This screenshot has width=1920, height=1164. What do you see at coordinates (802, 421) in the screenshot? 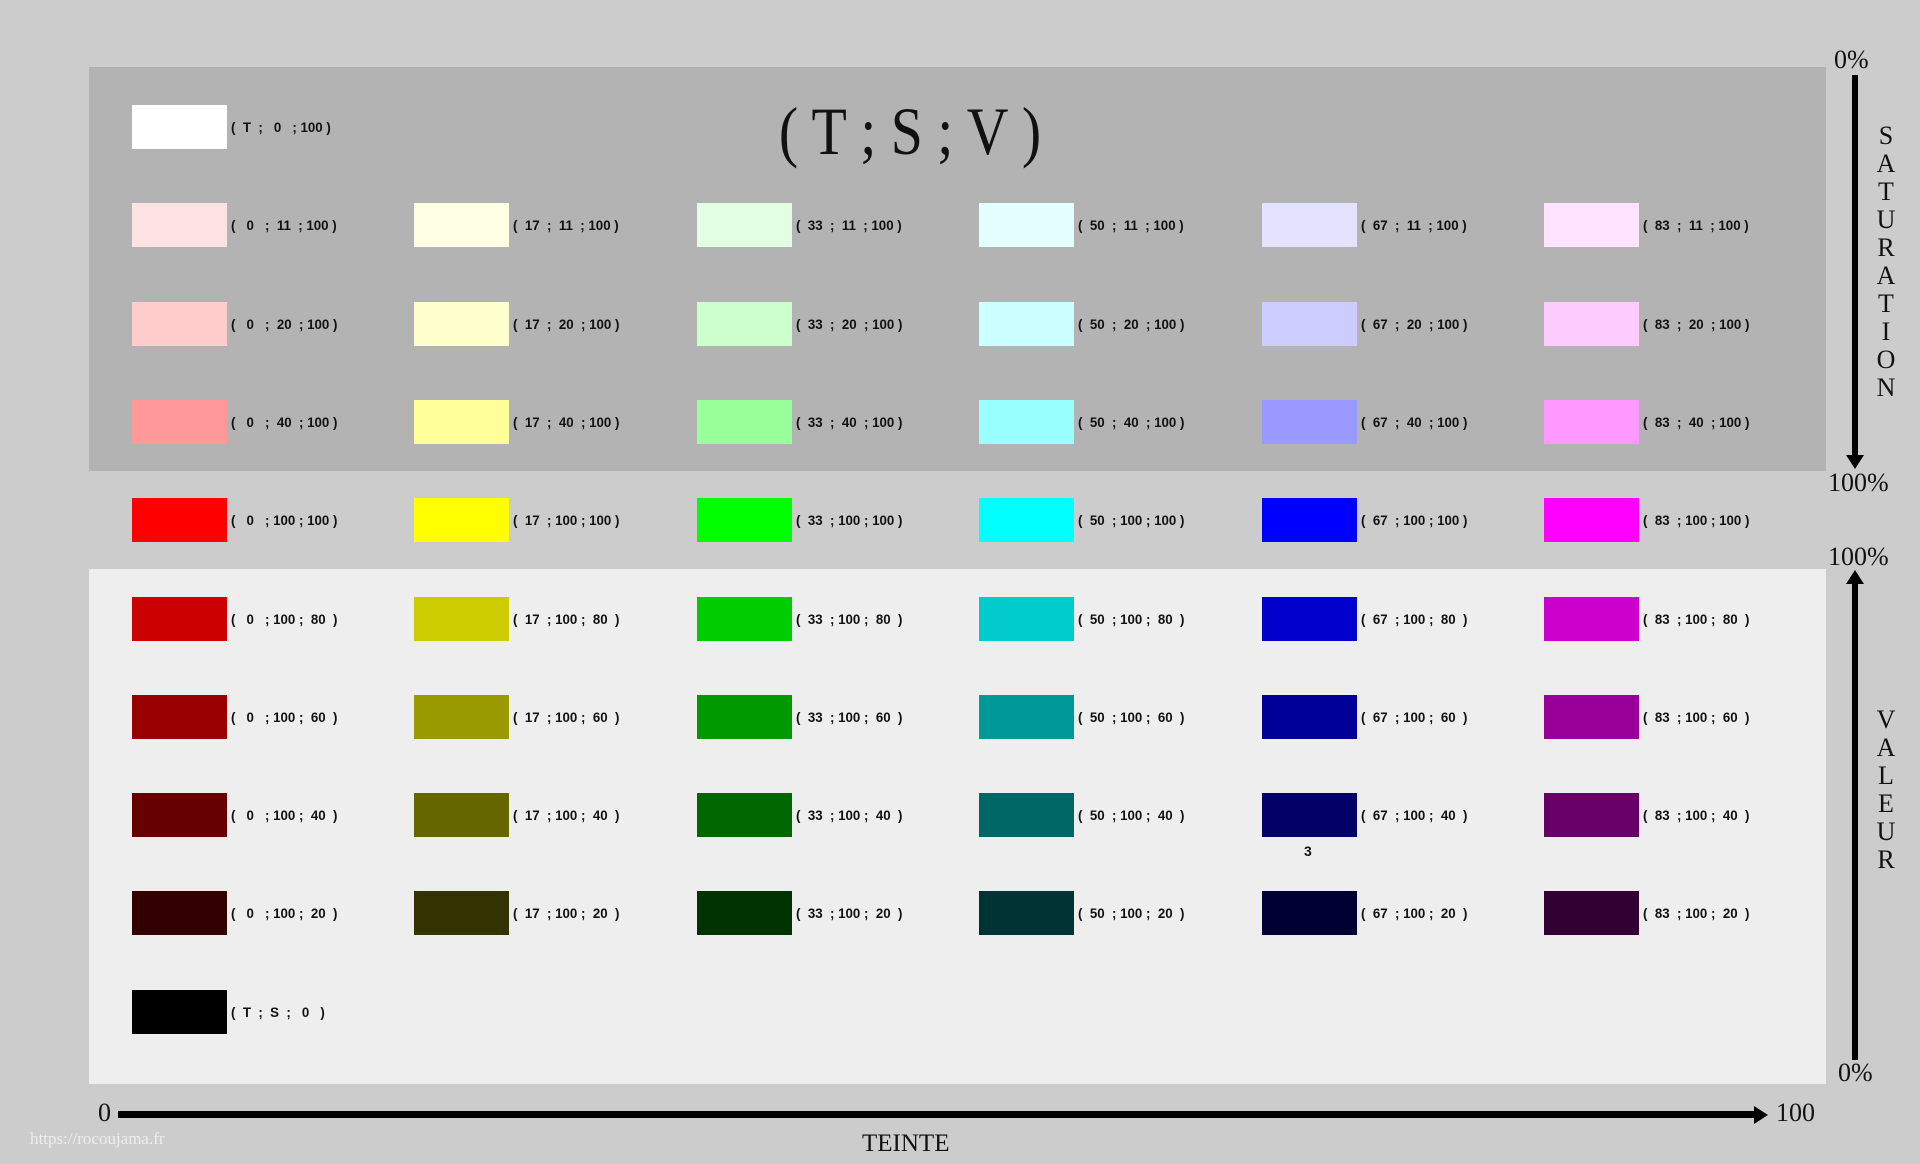
I see `color-cell: ( 33 ; 40 ; 100 )` at bounding box center [802, 421].